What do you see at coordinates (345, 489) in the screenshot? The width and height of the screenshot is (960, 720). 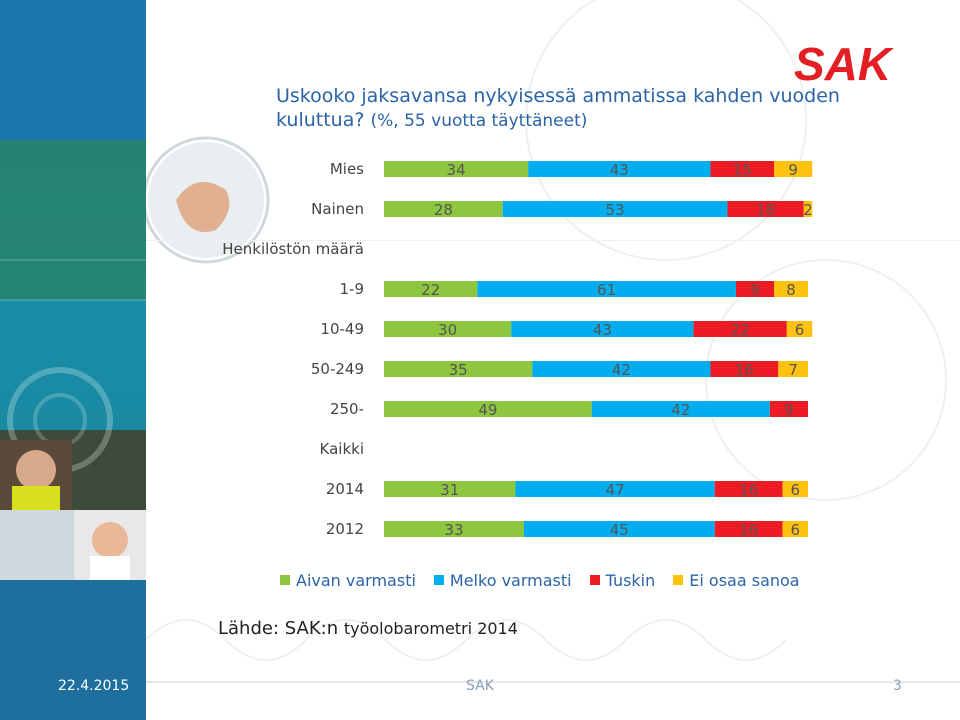 I see `category-label: 2014` at bounding box center [345, 489].